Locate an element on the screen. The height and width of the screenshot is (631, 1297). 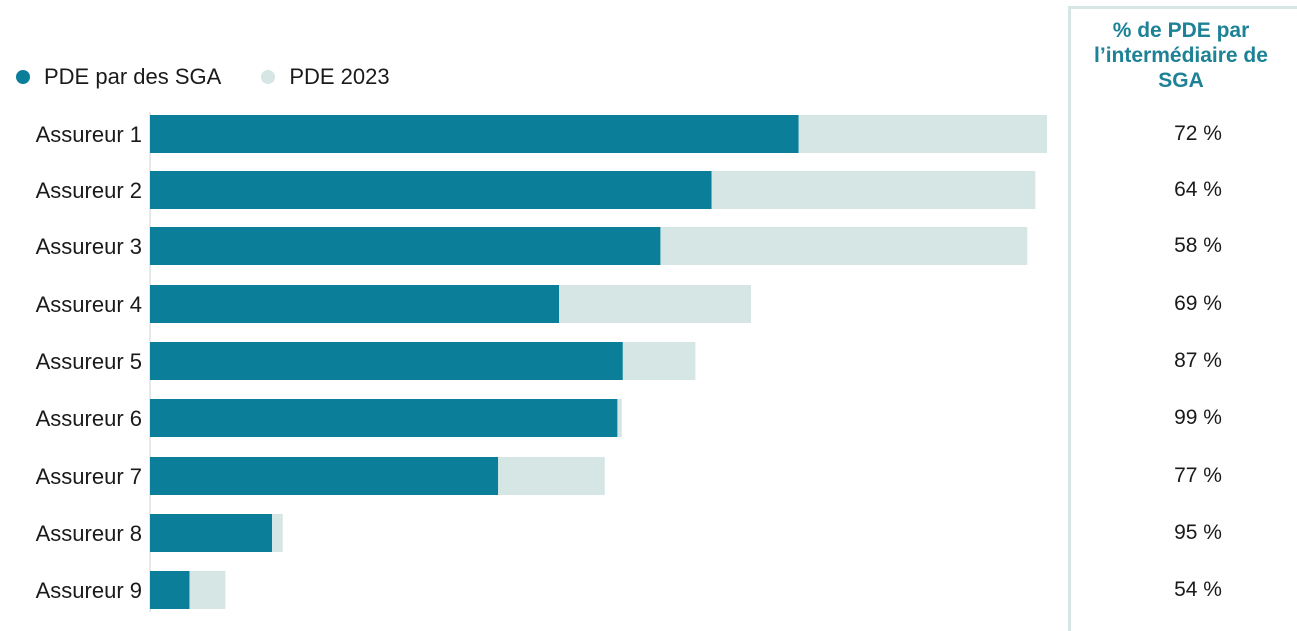
category-label-1: Assureur 1 is located at coordinates (89, 134).